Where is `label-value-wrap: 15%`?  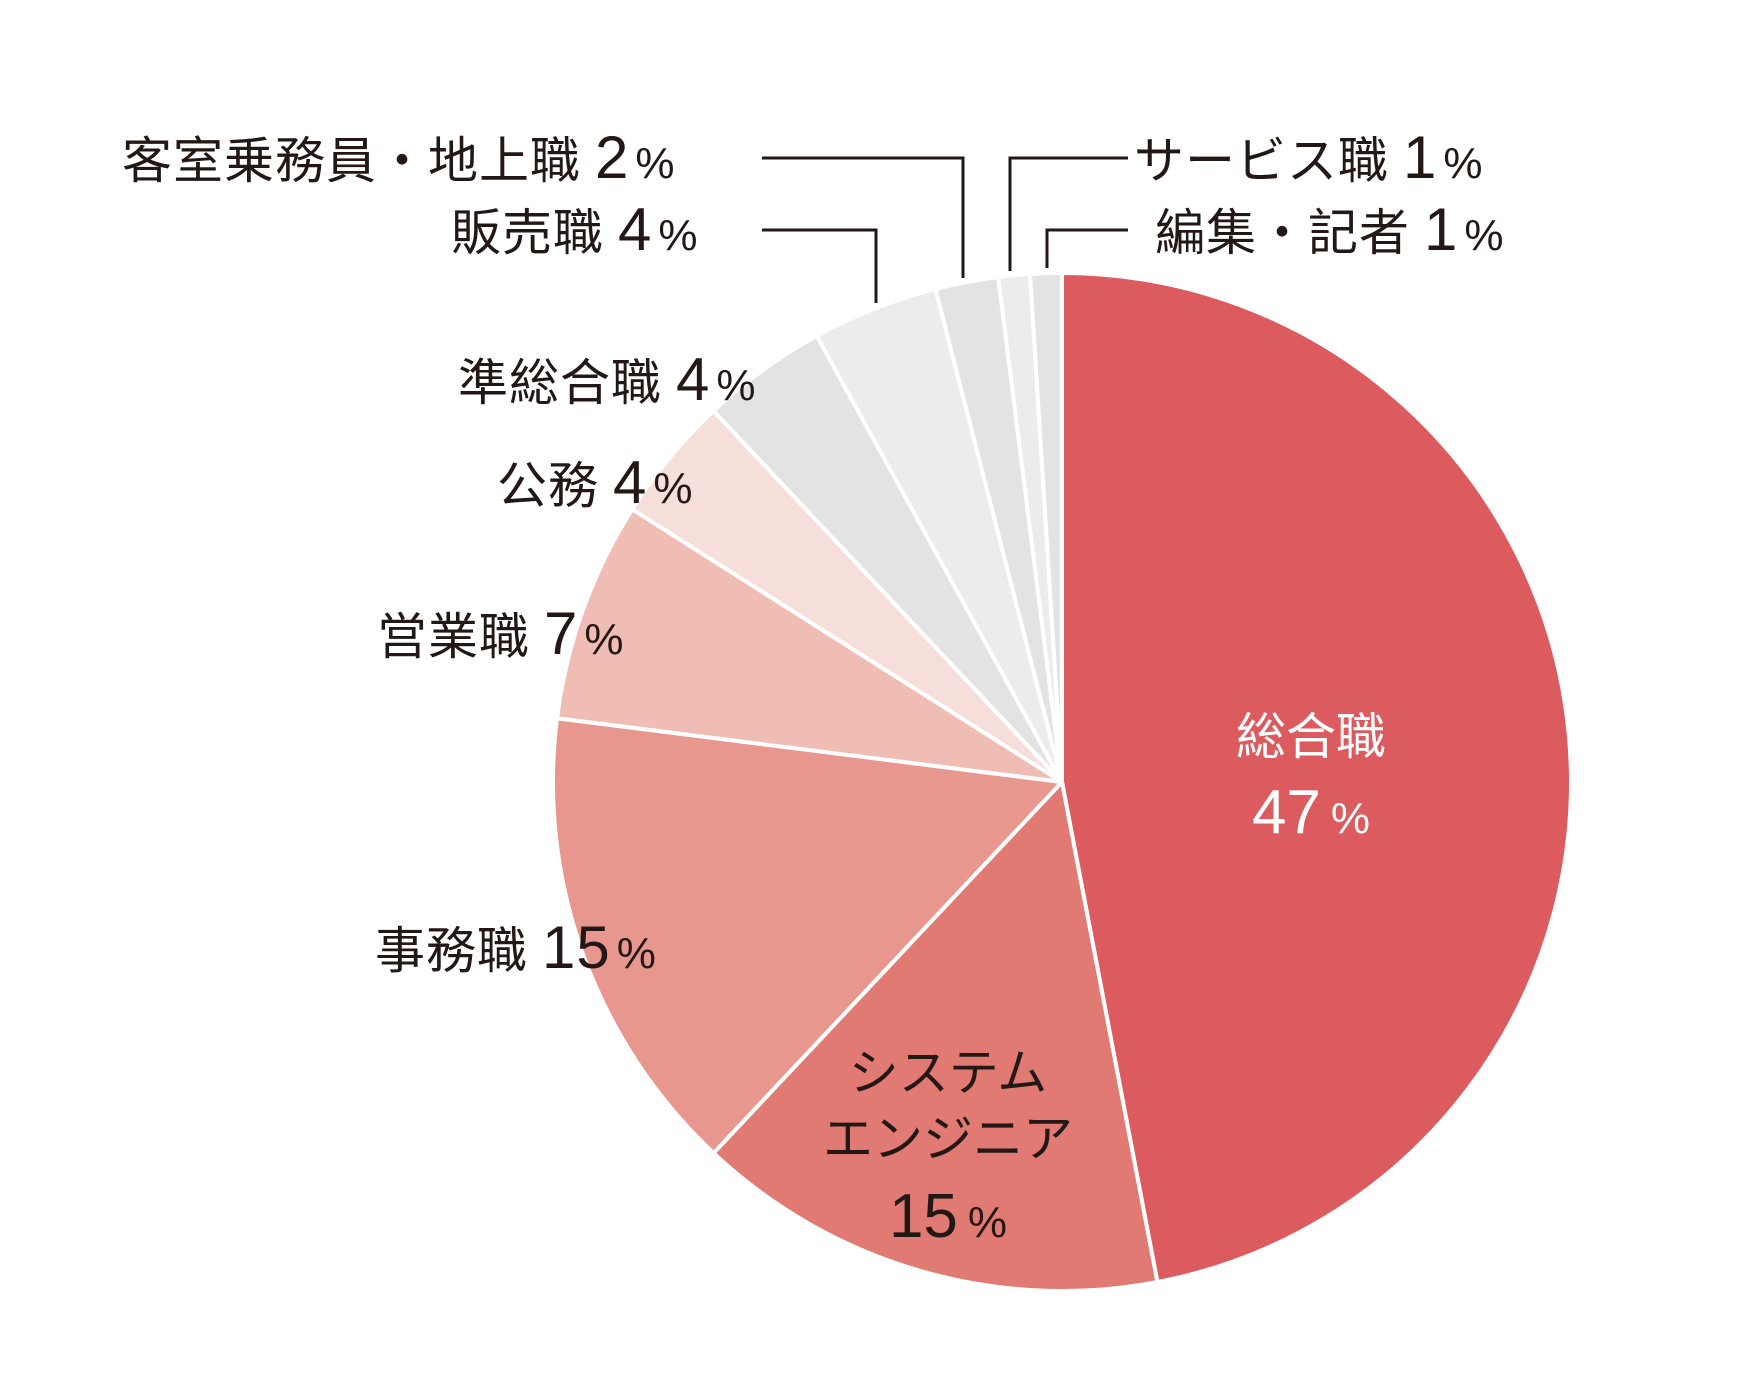
label-value-wrap: 15% is located at coordinates (948, 1217).